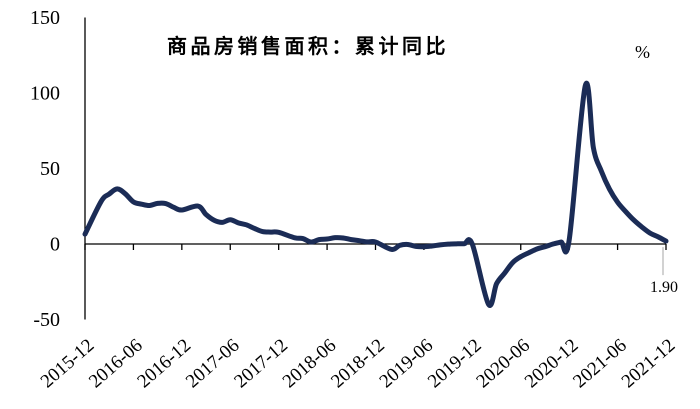 The width and height of the screenshot is (700, 409). What do you see at coordinates (45, 18) in the screenshot?
I see `y-tick-label: 150` at bounding box center [45, 18].